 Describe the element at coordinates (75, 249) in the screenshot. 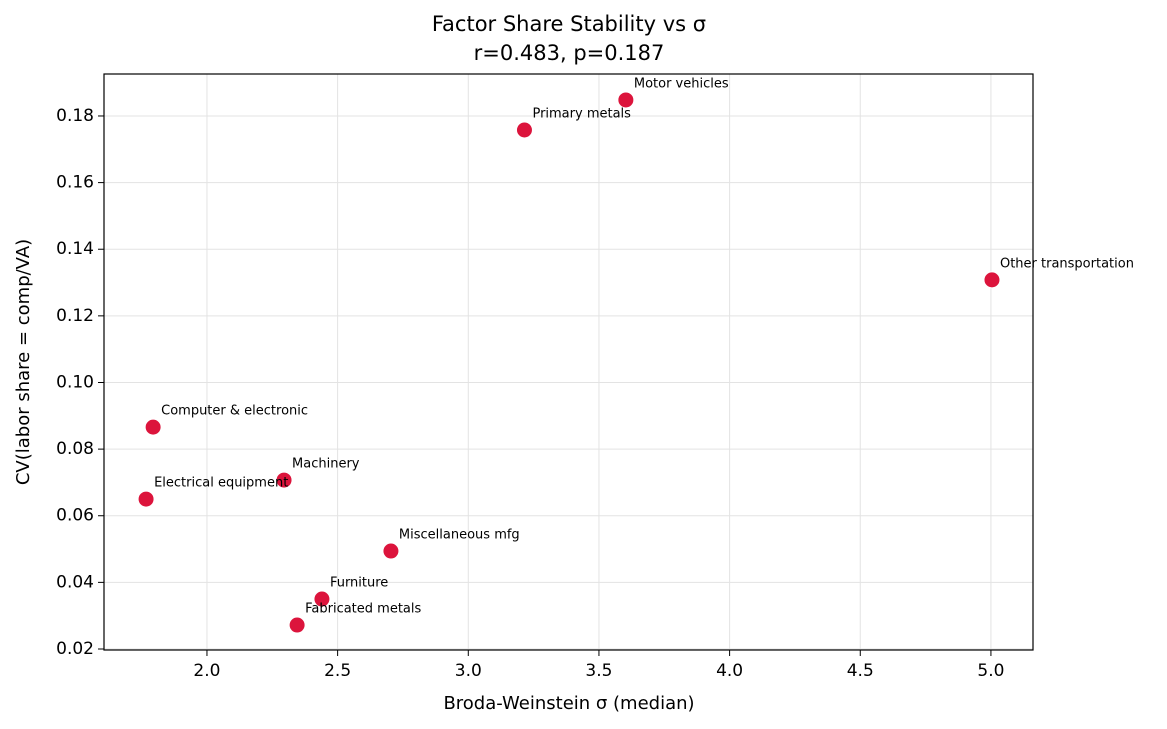

I see `y-tick-label: 0.14` at that location.